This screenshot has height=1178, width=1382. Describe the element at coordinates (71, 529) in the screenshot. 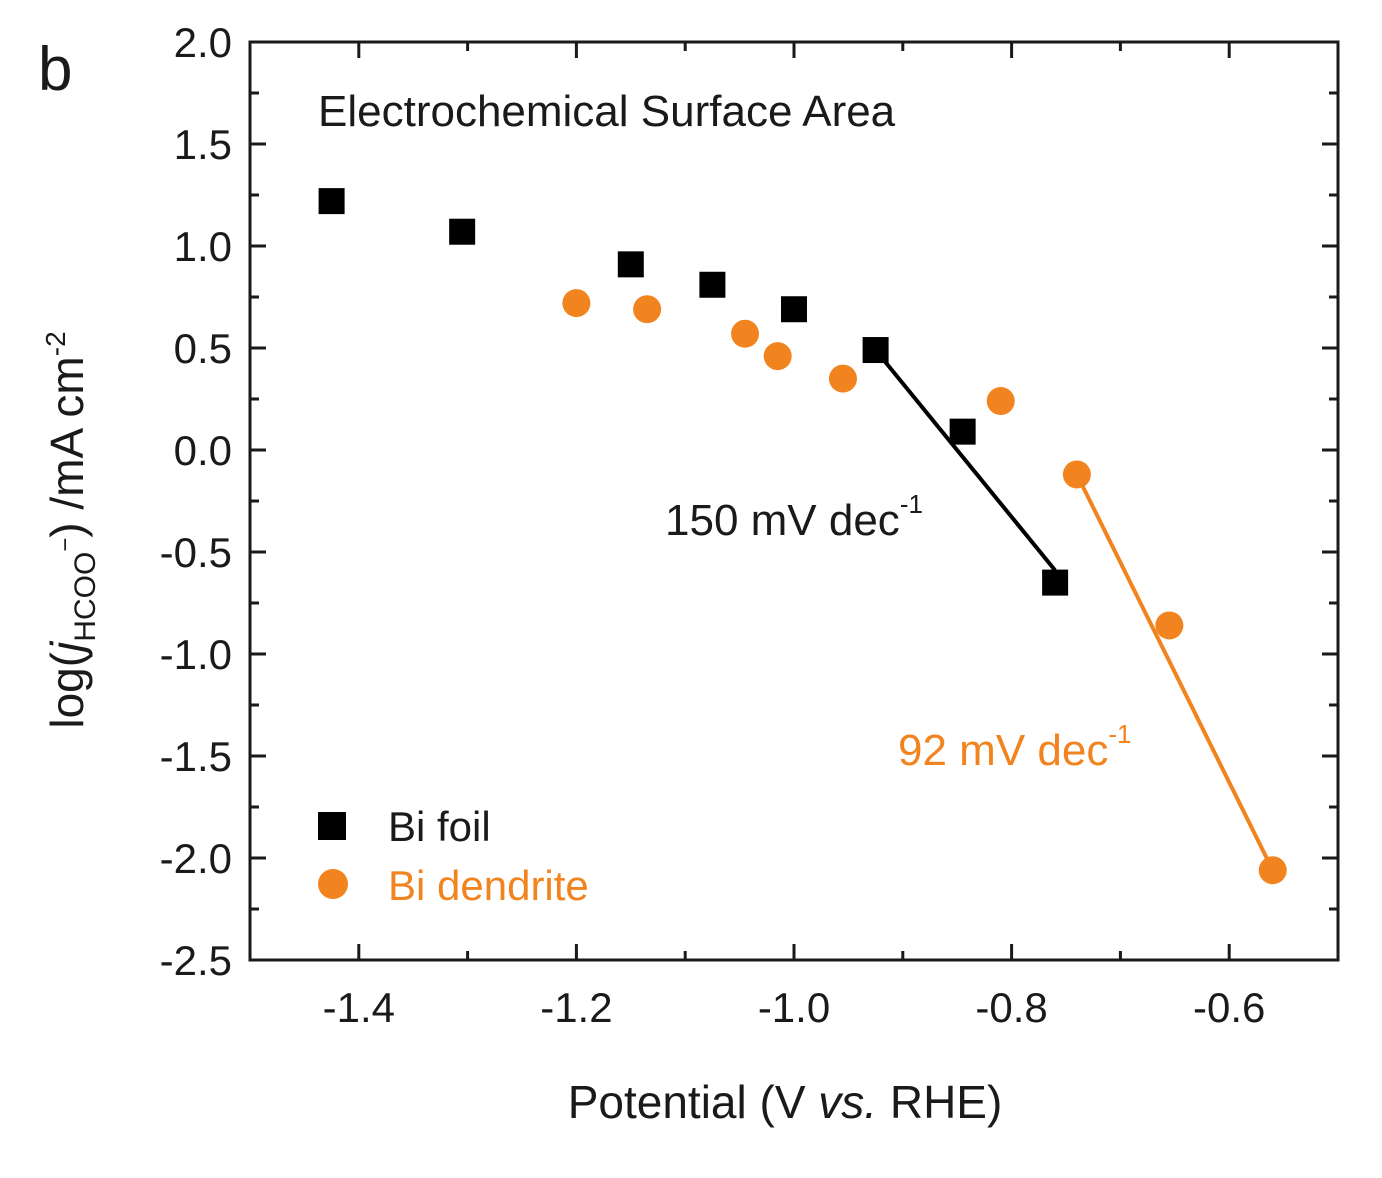

I see `y-axis-label: log(jHCOO−) /mA cm-2` at that location.